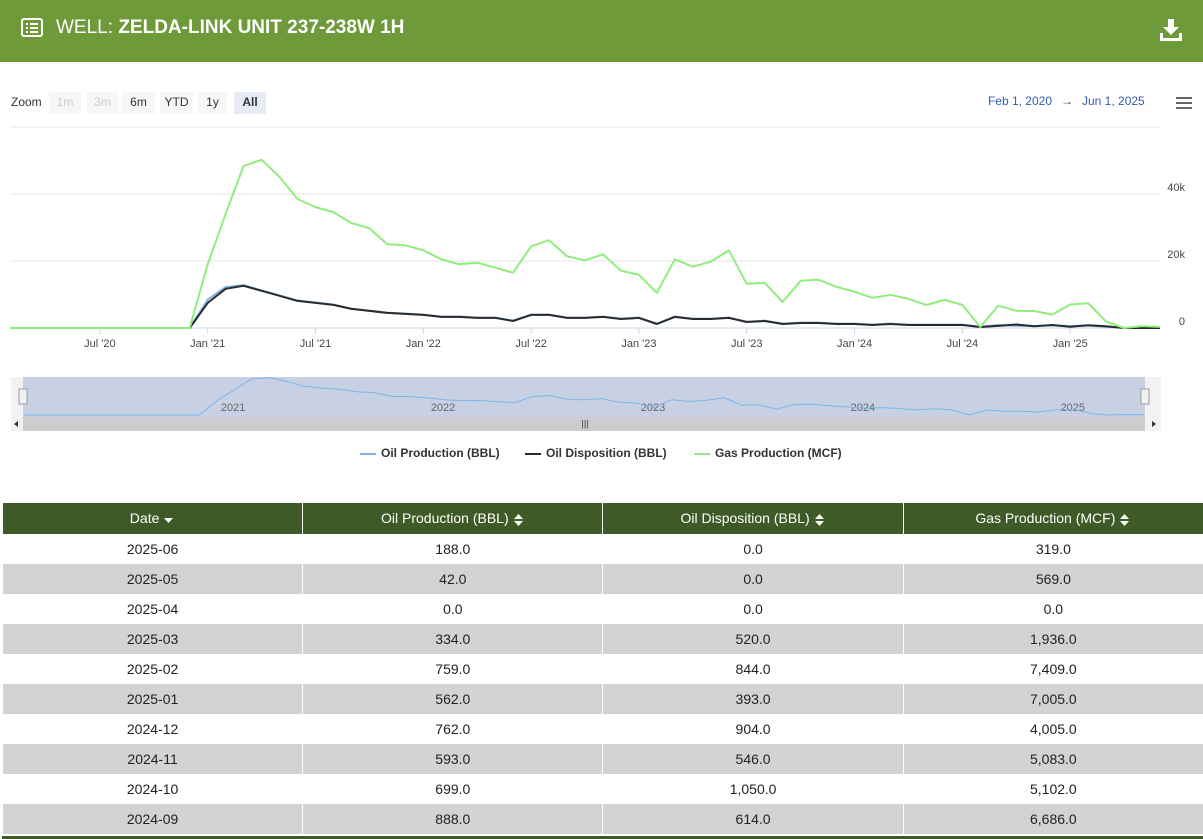 This screenshot has height=839, width=1203. I want to click on table-cell: 5,083.0, so click(1052, 759).